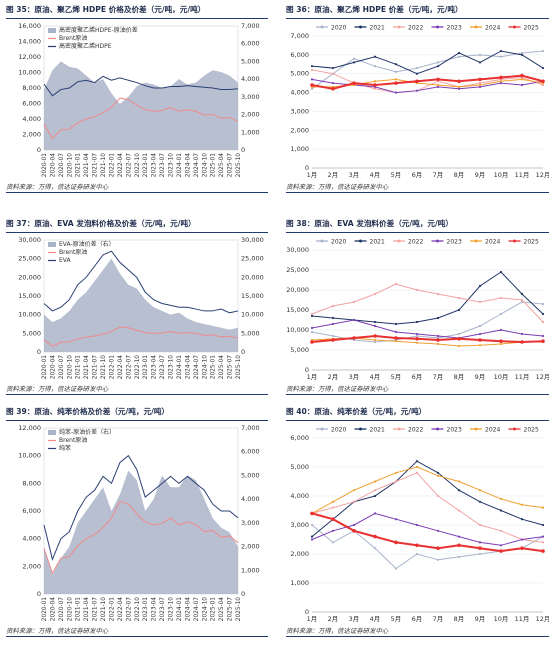  Describe the element at coordinates (222, 165) in the screenshot. I see `x-tick-label: 2025-04` at that location.